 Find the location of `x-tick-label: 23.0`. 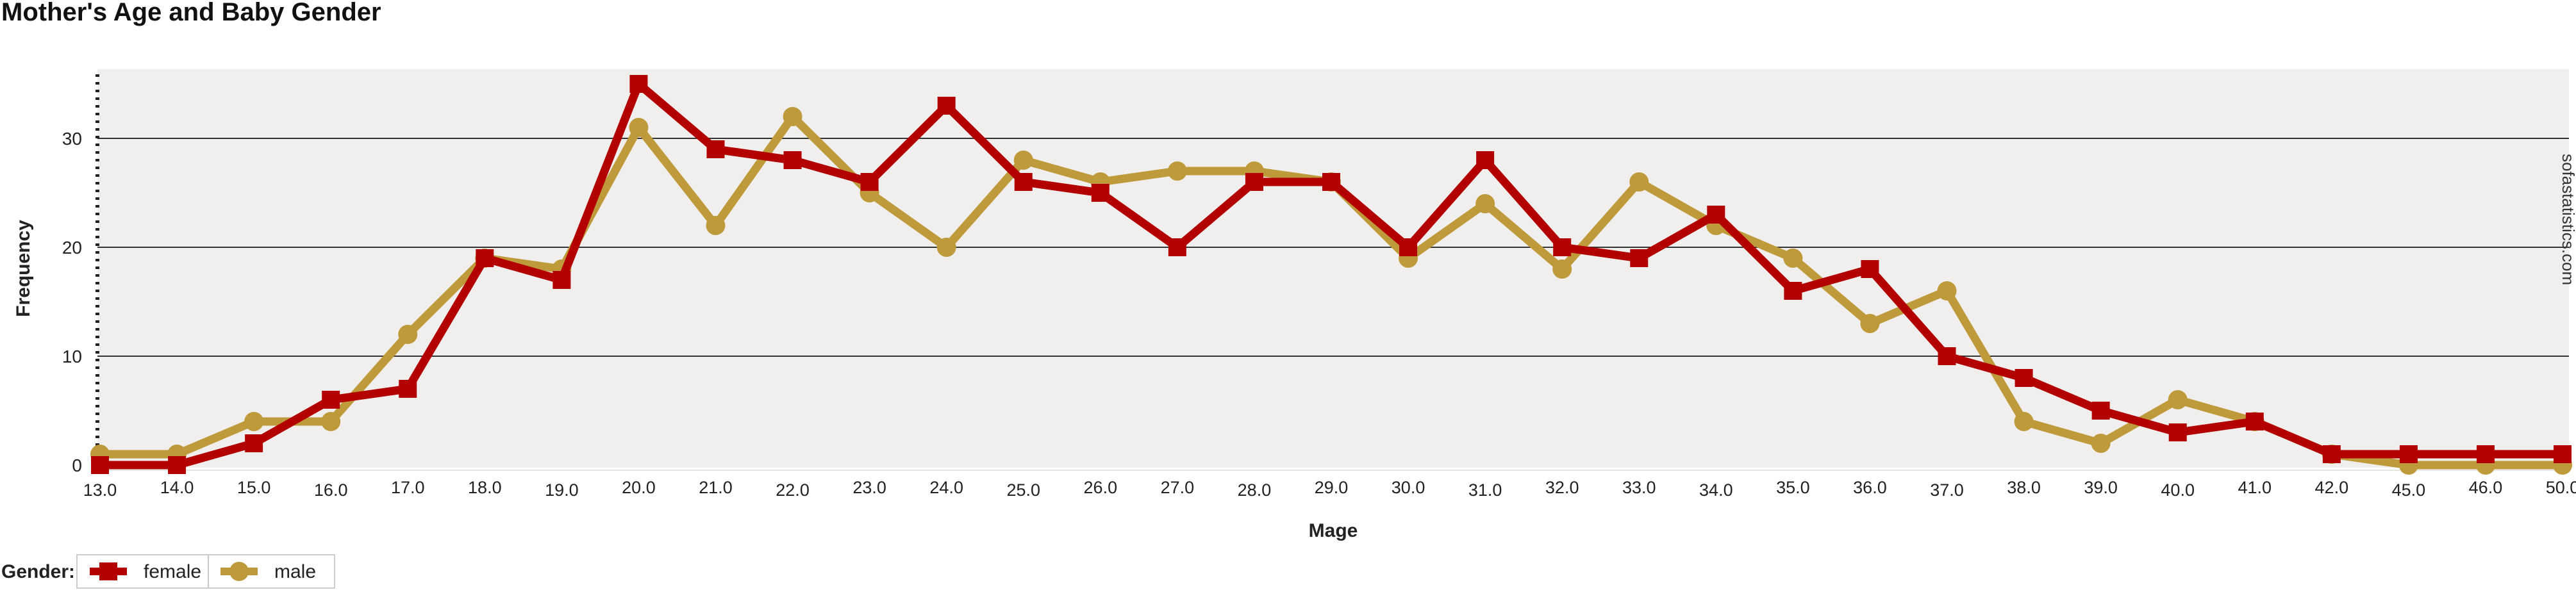

x-tick-label: 23.0 is located at coordinates (869, 487).